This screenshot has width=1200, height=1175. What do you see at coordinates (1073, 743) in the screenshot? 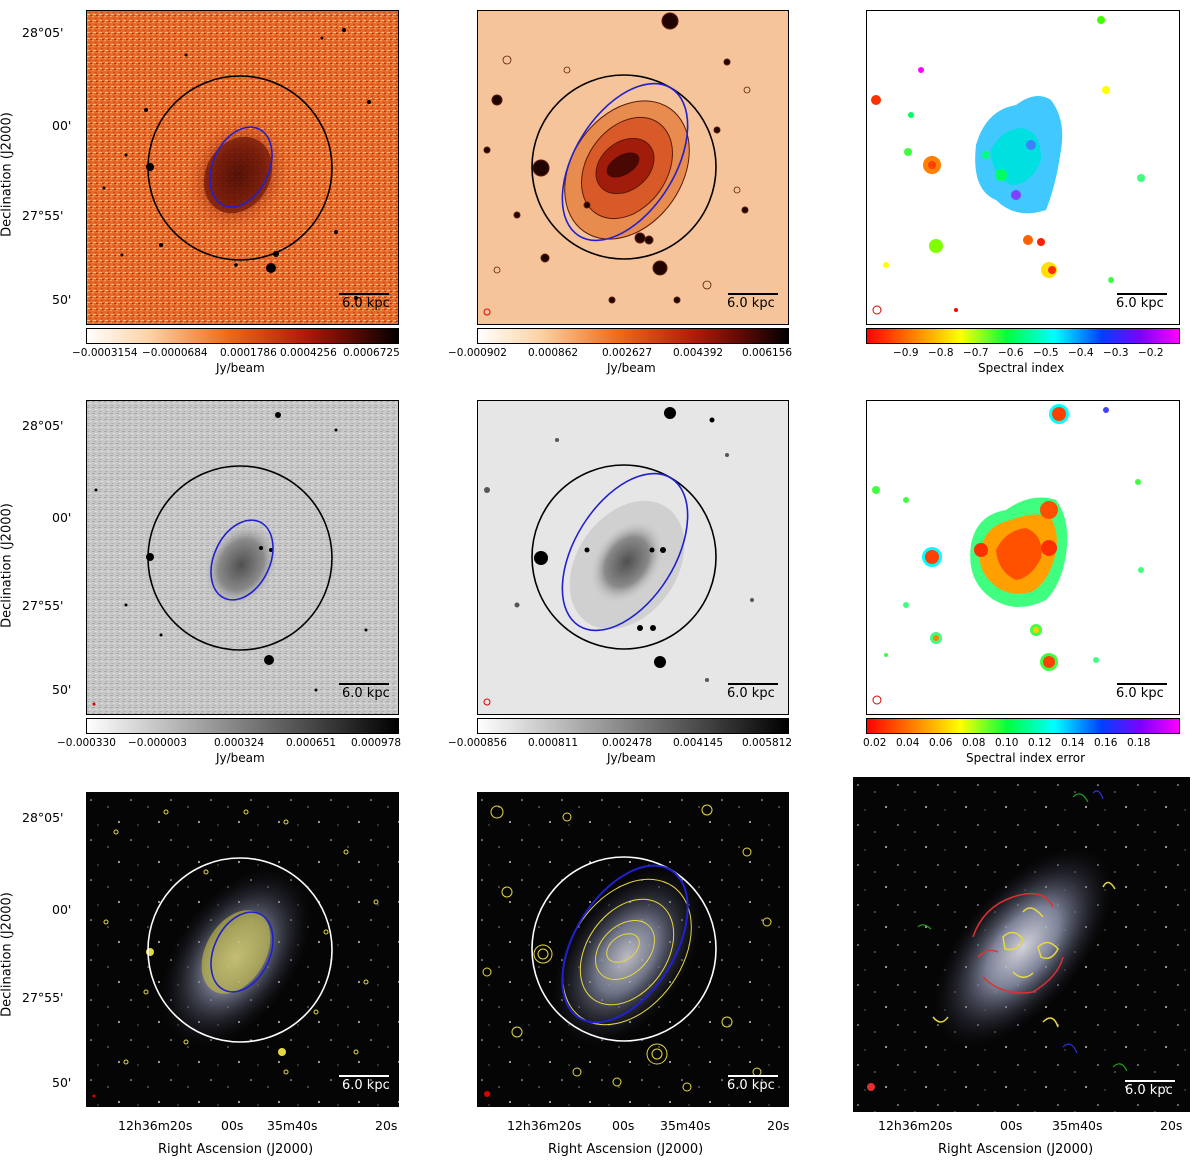
I see `cbar-tick: 0.14` at bounding box center [1073, 743].